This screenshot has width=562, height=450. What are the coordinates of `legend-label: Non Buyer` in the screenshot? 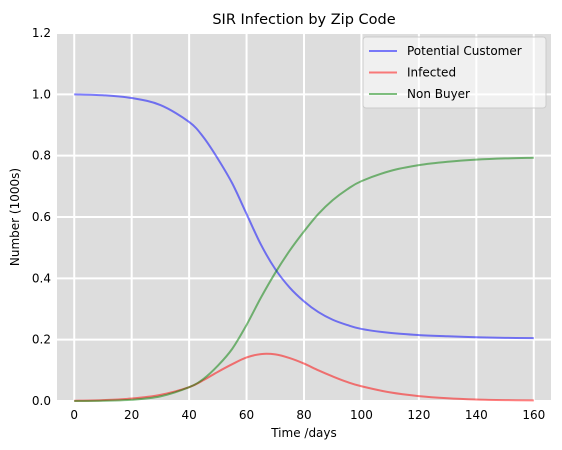 It's located at (438, 94).